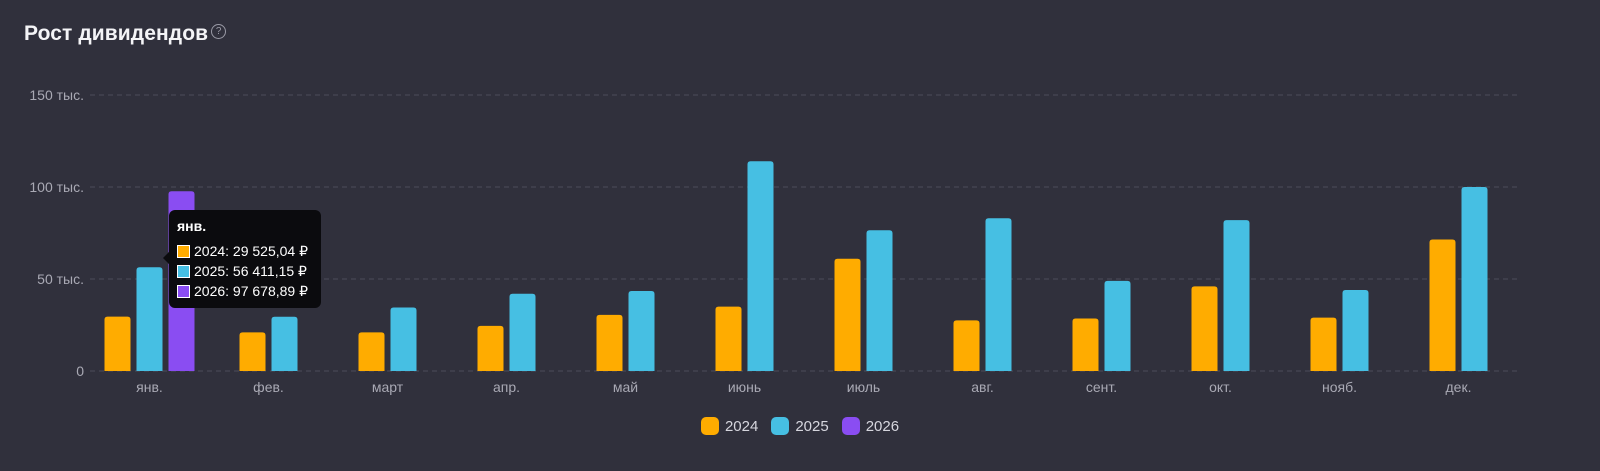 The width and height of the screenshot is (1600, 471). Describe the element at coordinates (56, 95) in the screenshot. I see `y-tick-label-3: 150 тыс.` at that location.